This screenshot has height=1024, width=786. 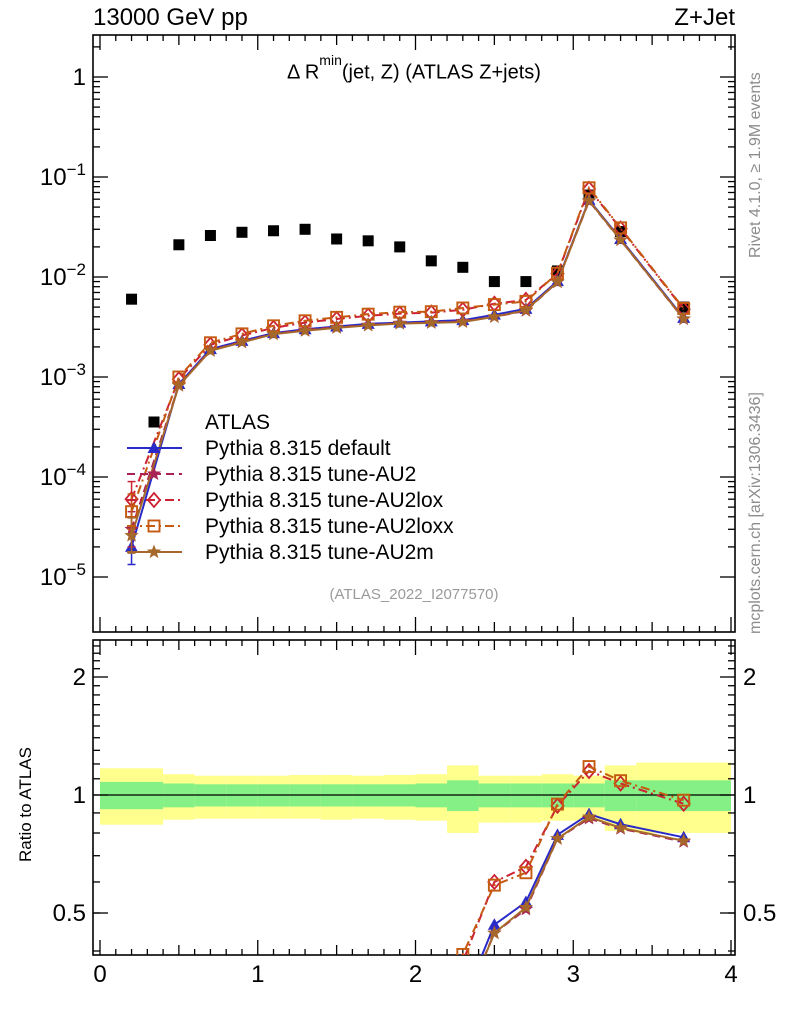 I want to click on main-y-tick-label: 10⁻⁴, so click(x=63, y=475).